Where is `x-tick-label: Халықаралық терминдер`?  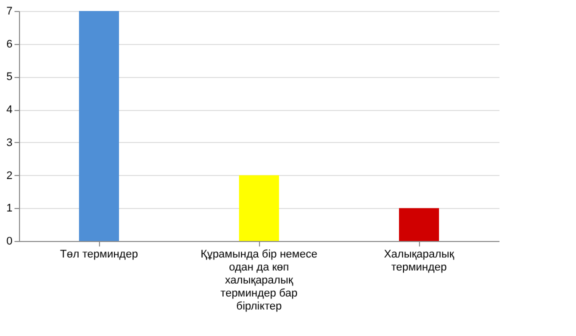
x-tick-label: Халықаралық терминдер is located at coordinates (419, 261).